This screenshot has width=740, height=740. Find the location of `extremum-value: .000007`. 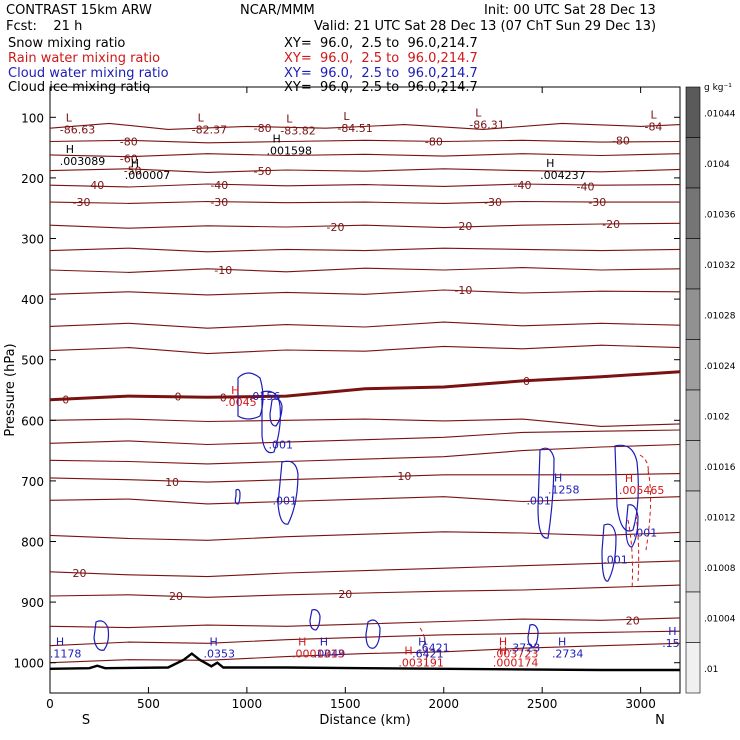

extremum-value: .000007 is located at coordinates (148, 175).